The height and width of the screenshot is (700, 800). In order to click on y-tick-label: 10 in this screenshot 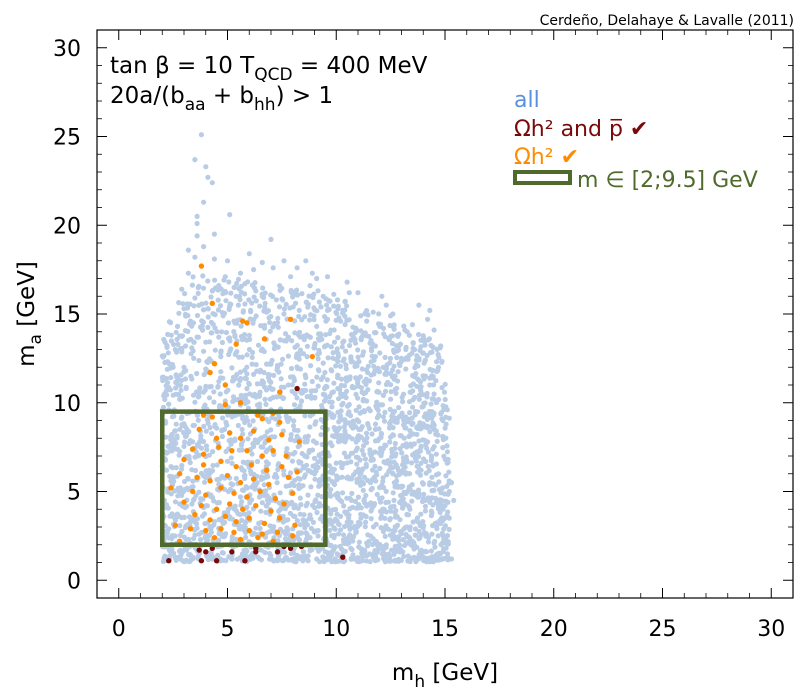, I will do `click(67, 404)`.